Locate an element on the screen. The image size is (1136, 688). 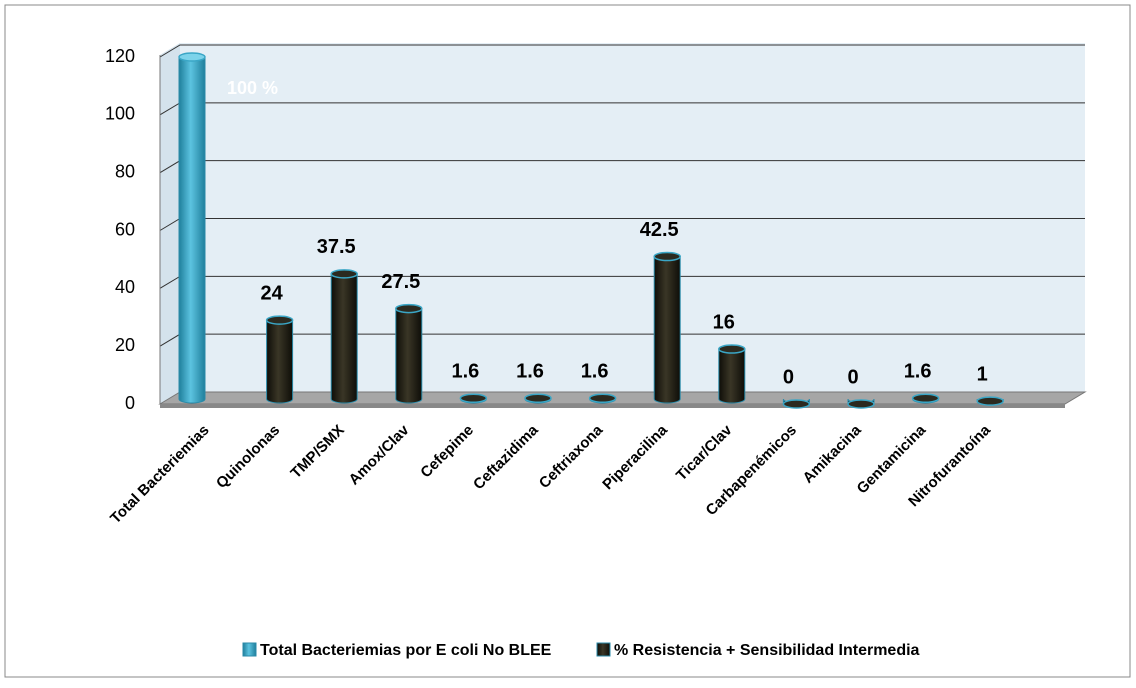
data-label: 16 is located at coordinates (724, 322).